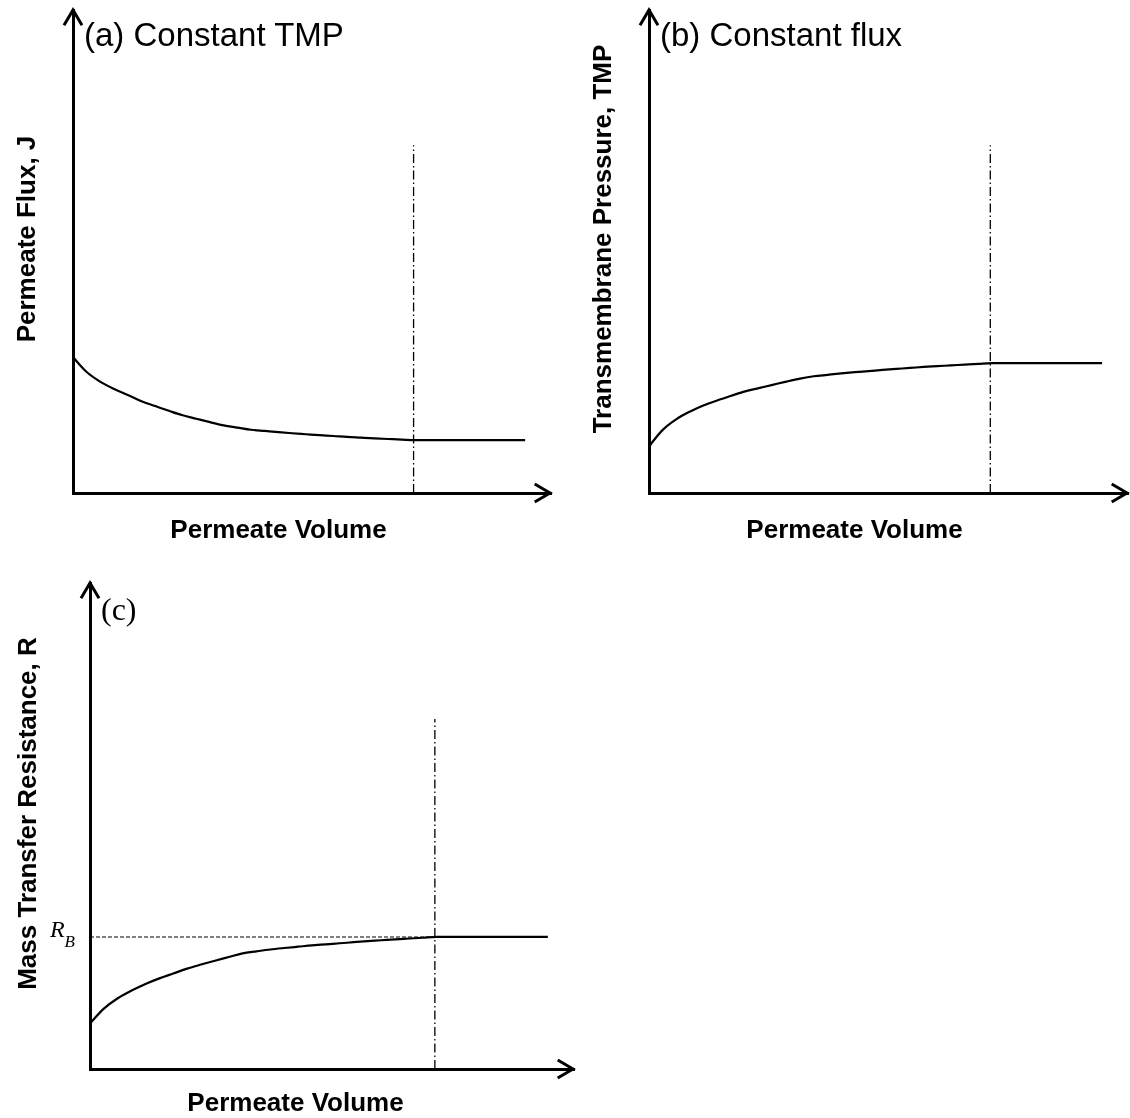 The image size is (1130, 1118). Describe the element at coordinates (119, 609) in the screenshot. I see `chart-title: (c)` at that location.